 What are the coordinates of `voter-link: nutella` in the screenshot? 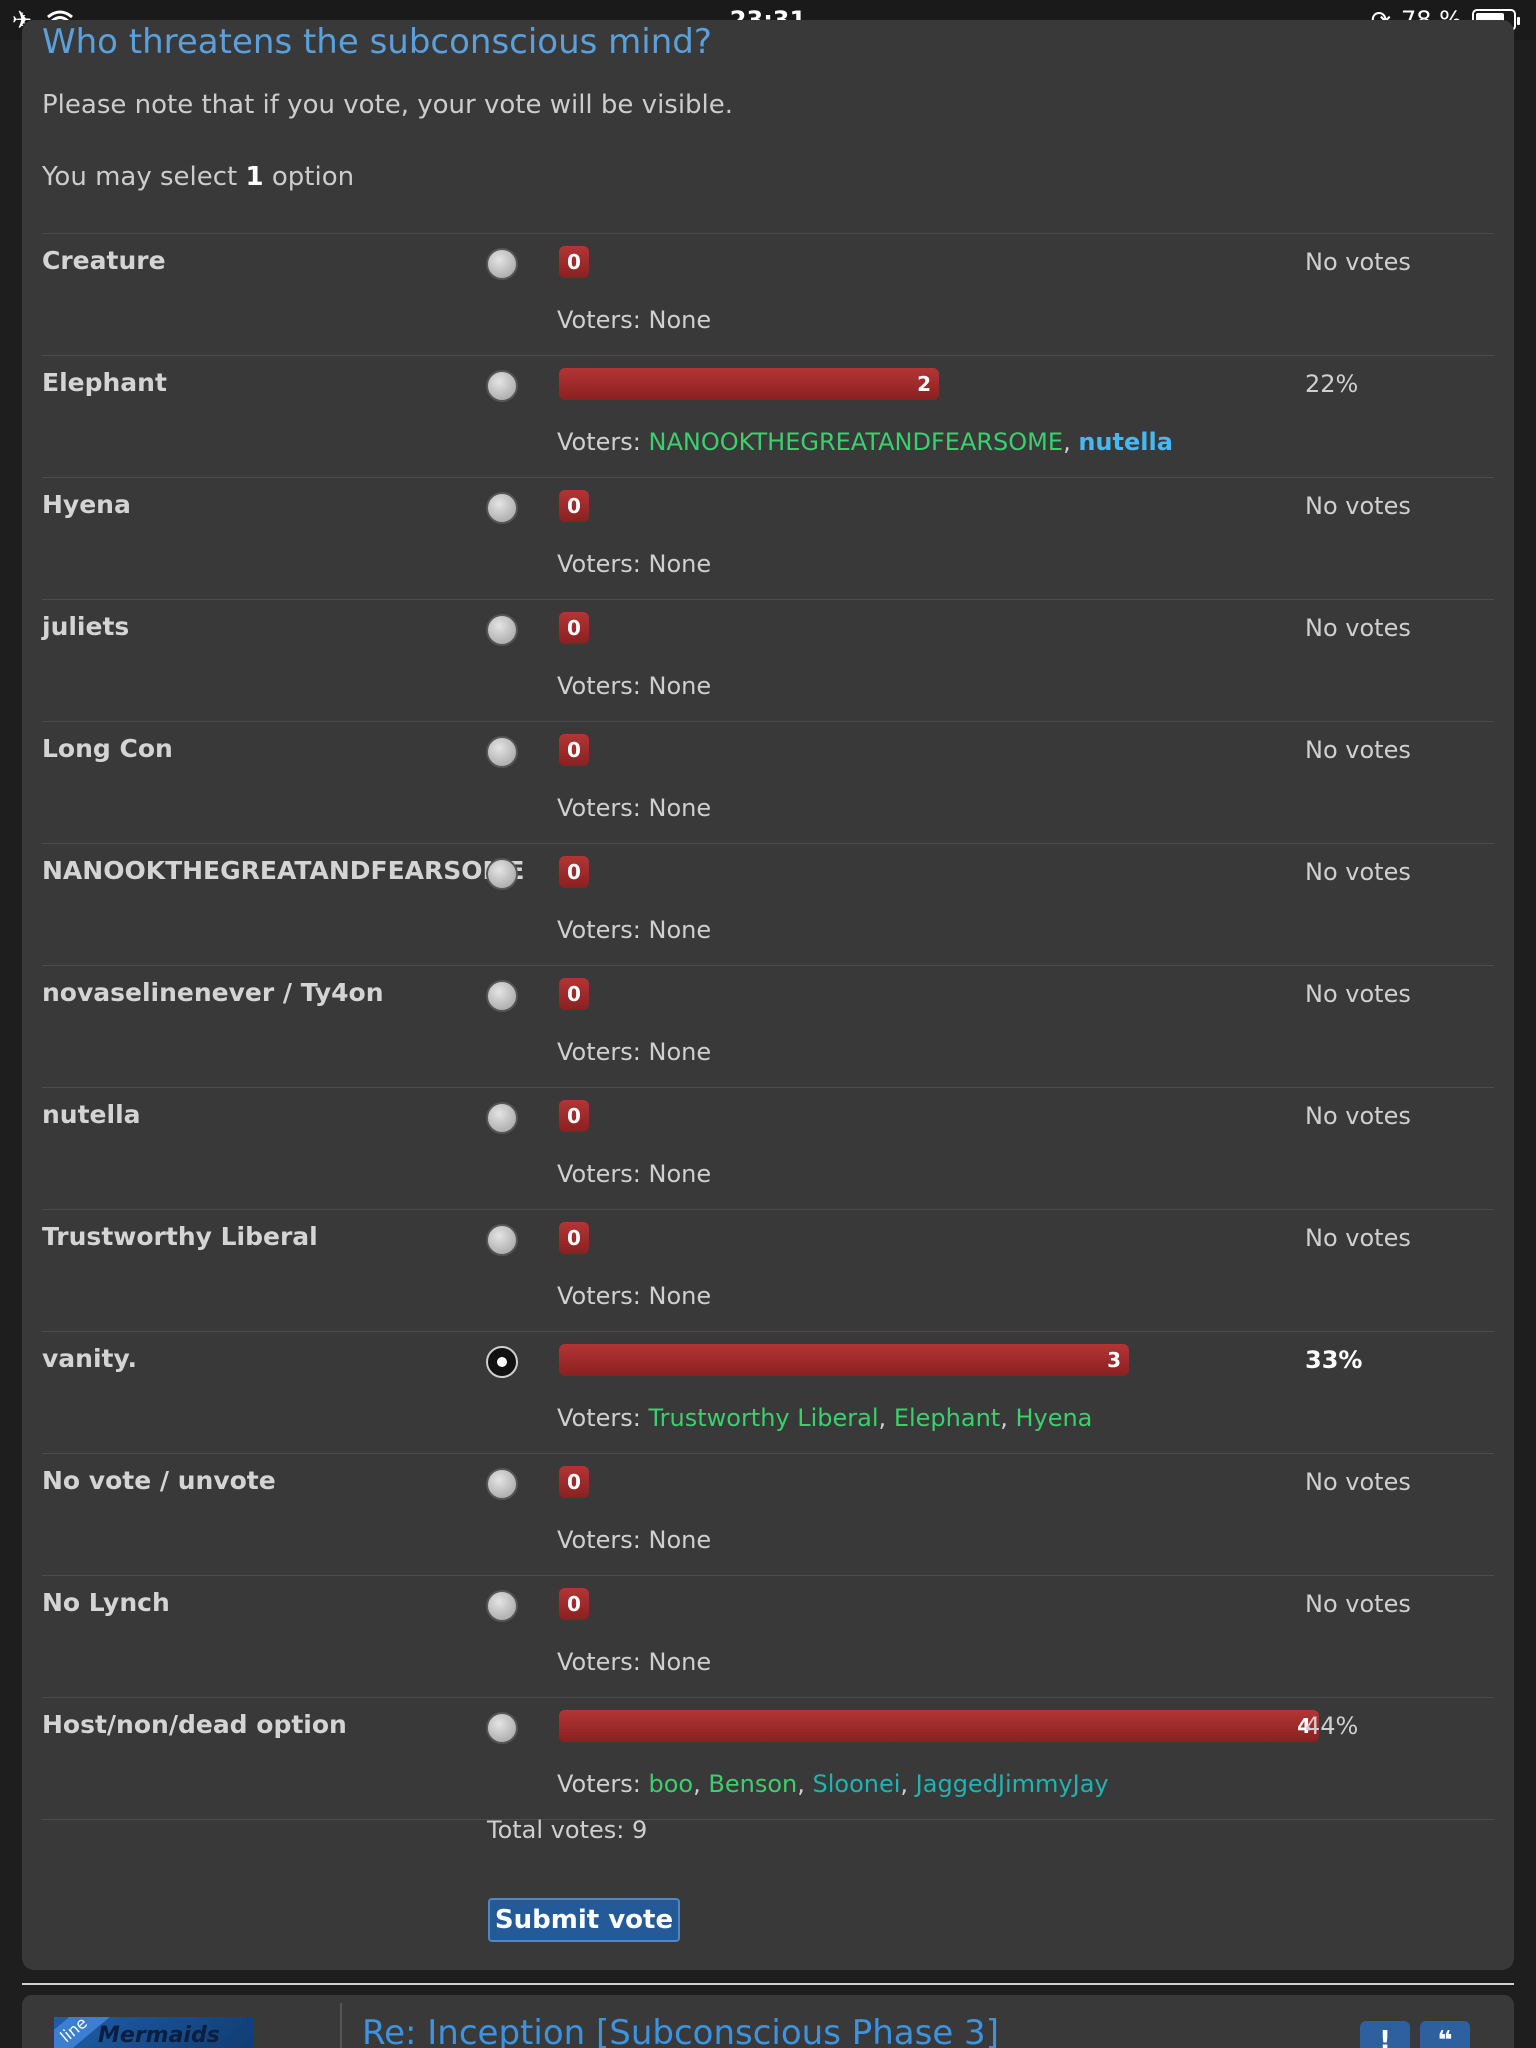 It's located at (1125, 442).